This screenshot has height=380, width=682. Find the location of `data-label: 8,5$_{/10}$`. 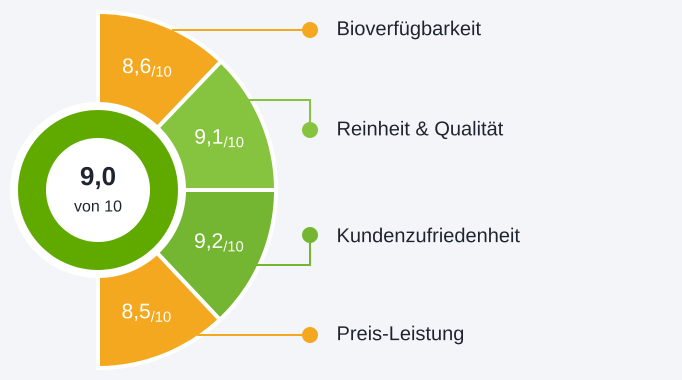

data-label: 8,5$_{/10}$ is located at coordinates (146, 313).